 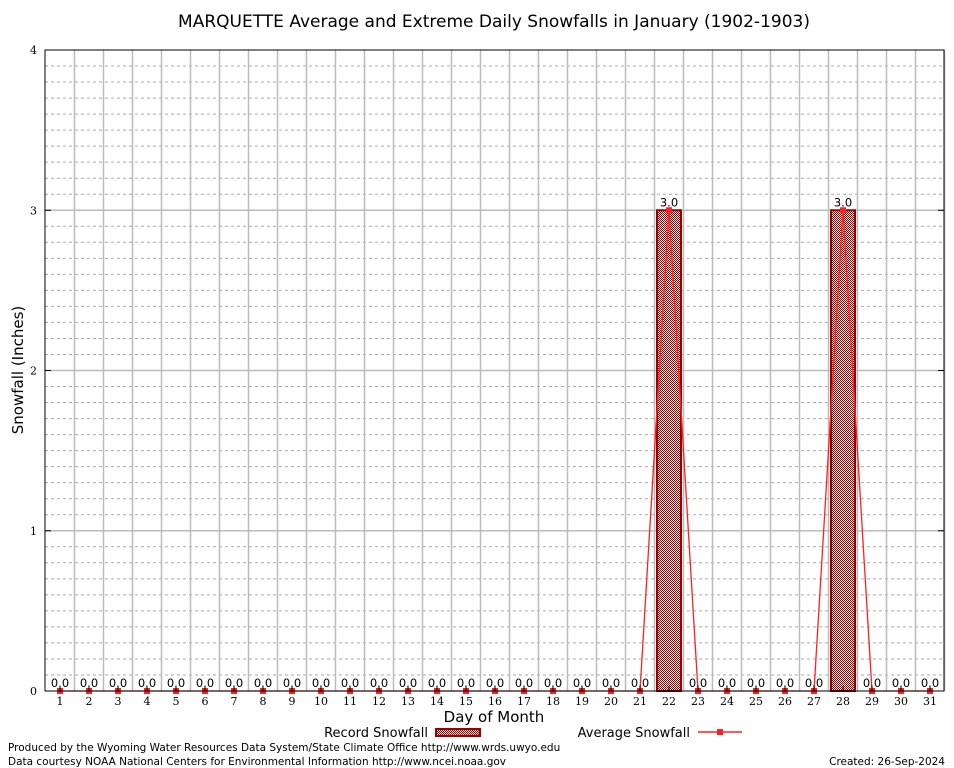 I want to click on x-tick-label: 7, so click(x=234, y=701).